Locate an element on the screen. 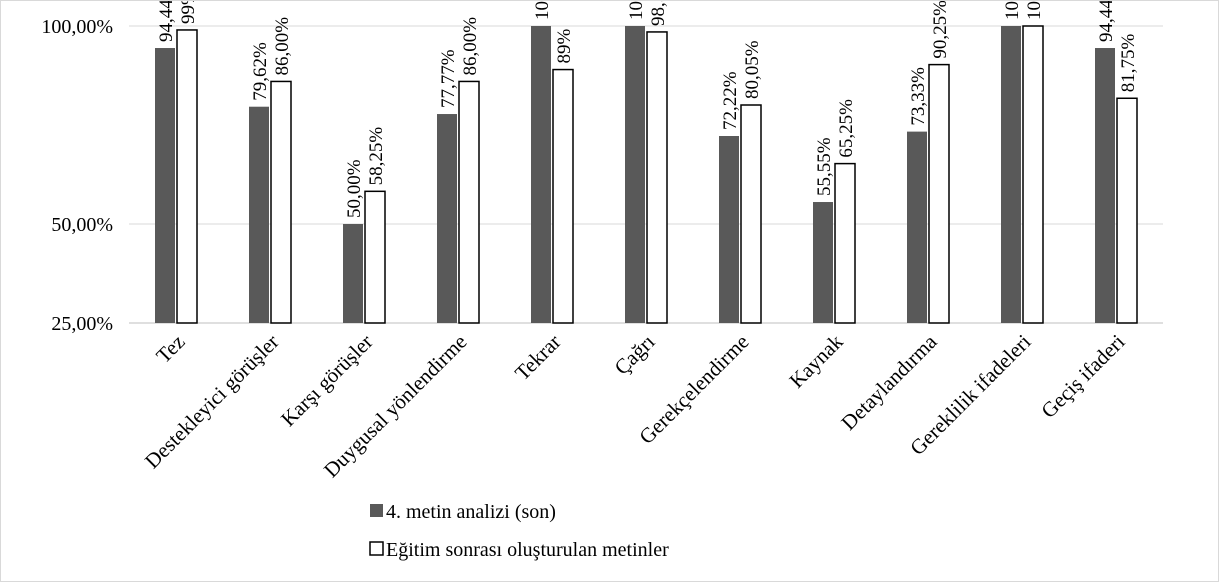  data-label: 79,62% is located at coordinates (260, 71).